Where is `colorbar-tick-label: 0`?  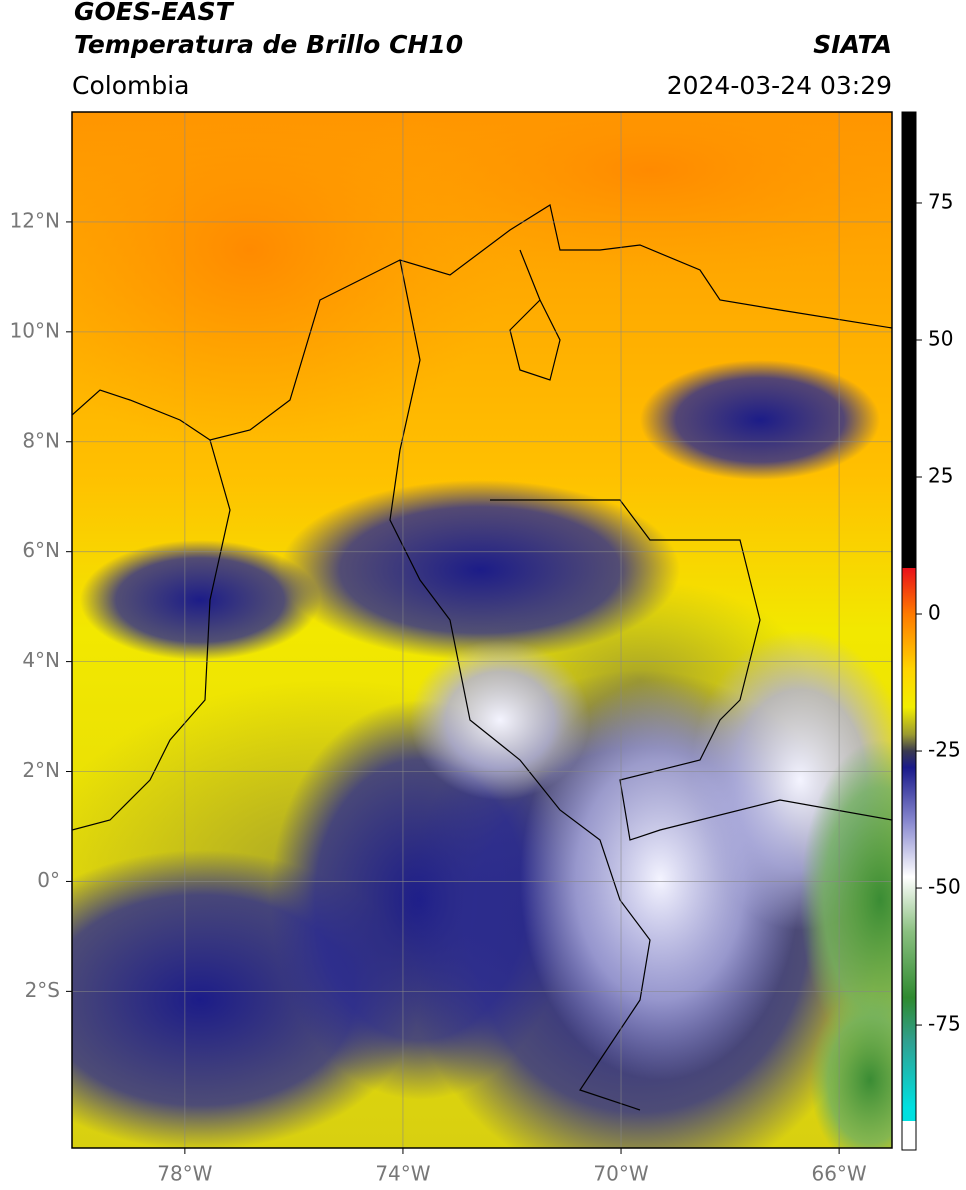 colorbar-tick-label: 0 is located at coordinates (934, 613).